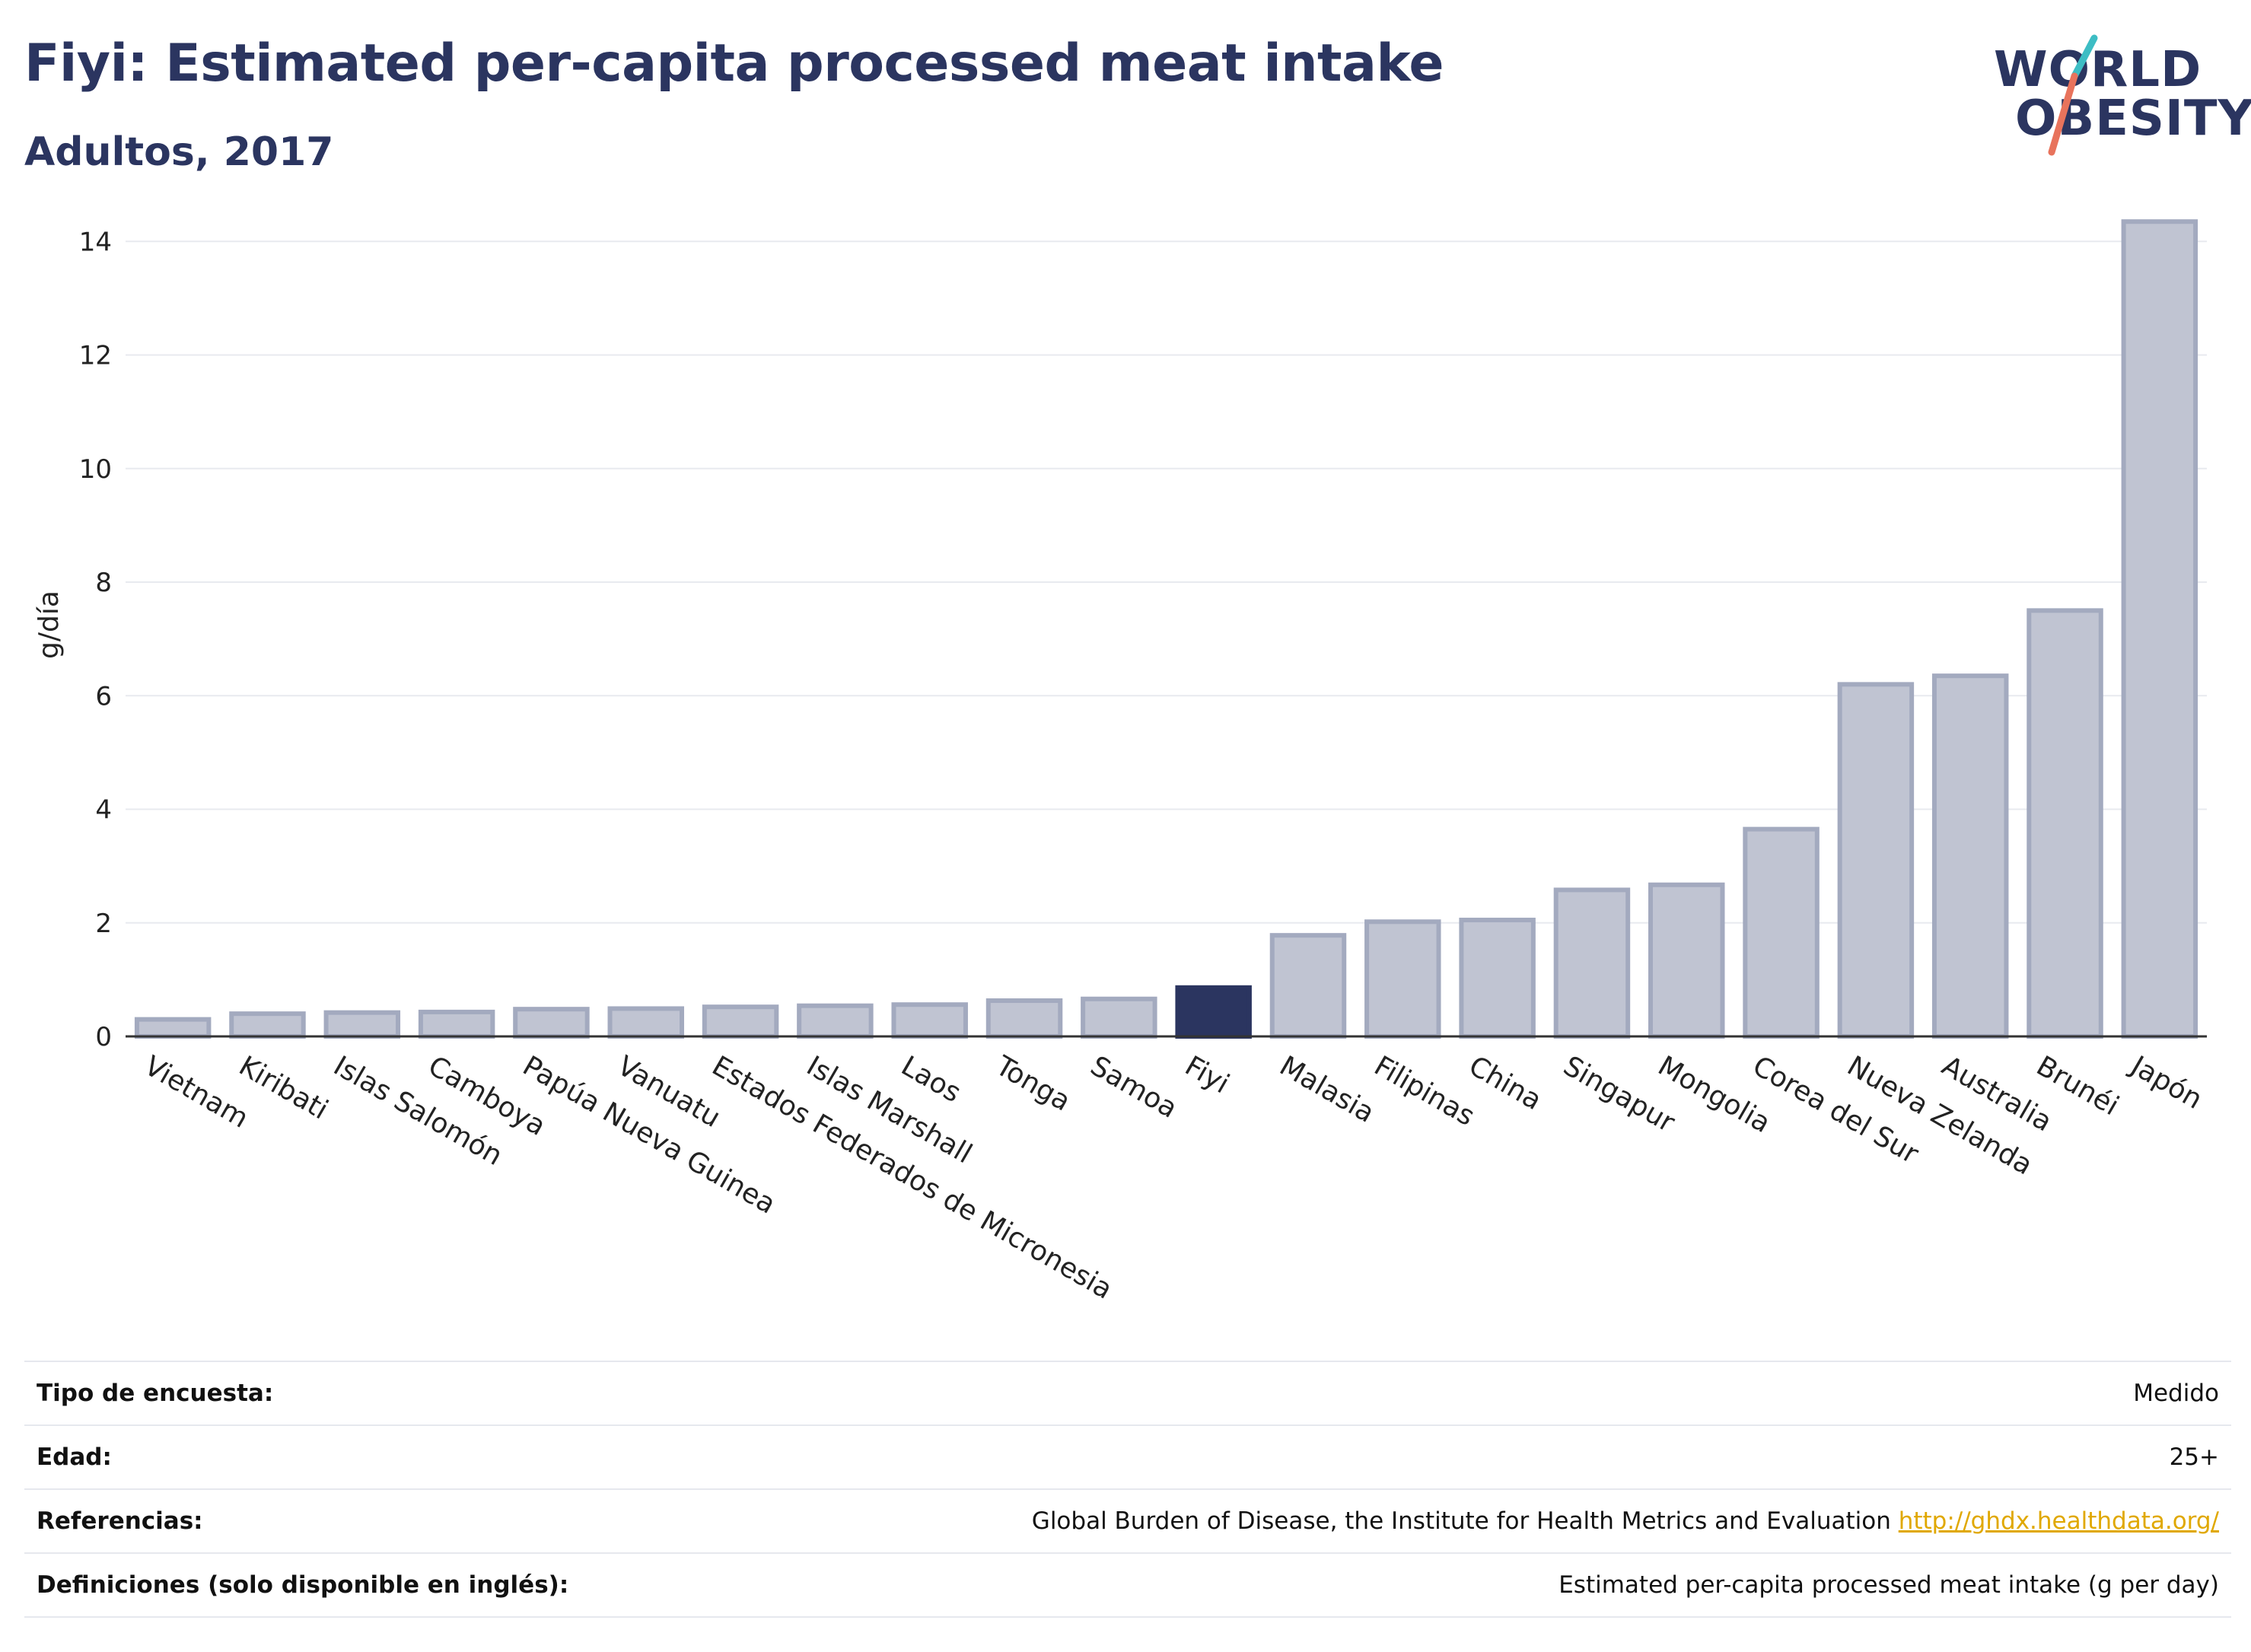 The image size is (2251, 1652). Describe the element at coordinates (179, 152) in the screenshot. I see `chart-subtitle: Adultos, 2017` at that location.